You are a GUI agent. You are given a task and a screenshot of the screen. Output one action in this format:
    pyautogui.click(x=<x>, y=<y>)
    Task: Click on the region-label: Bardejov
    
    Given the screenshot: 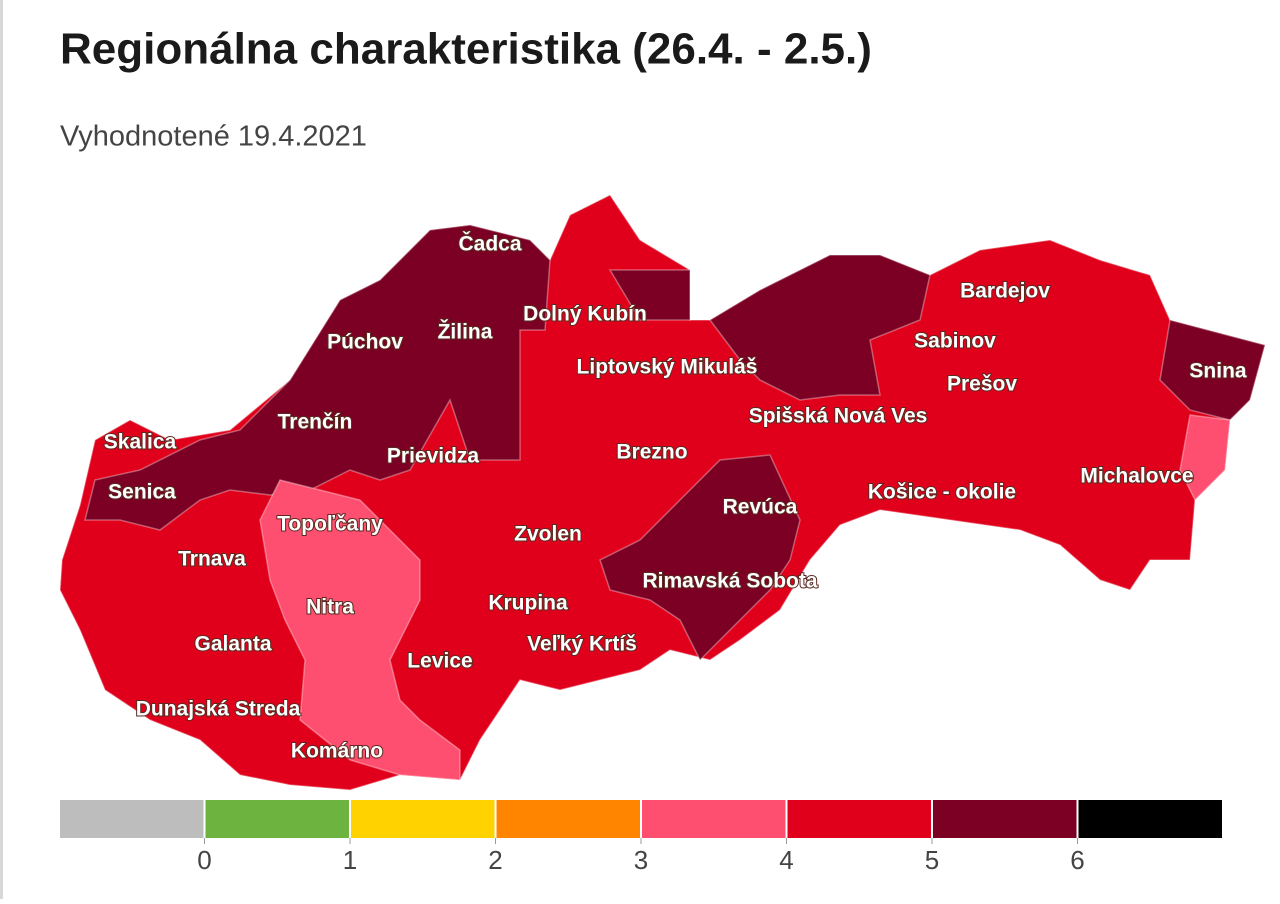 What is the action you would take?
    pyautogui.click(x=1005, y=291)
    